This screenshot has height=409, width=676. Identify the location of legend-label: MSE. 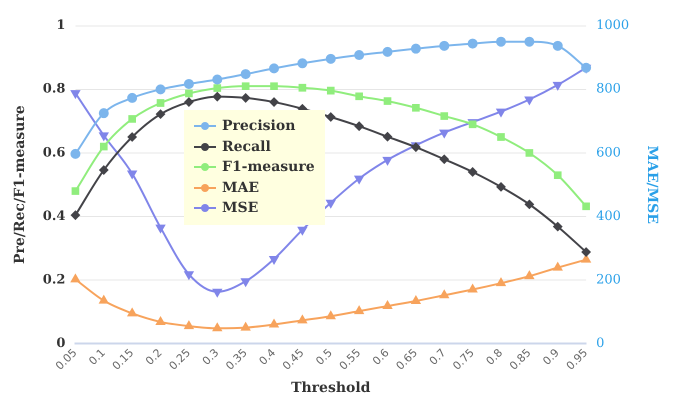
(240, 208).